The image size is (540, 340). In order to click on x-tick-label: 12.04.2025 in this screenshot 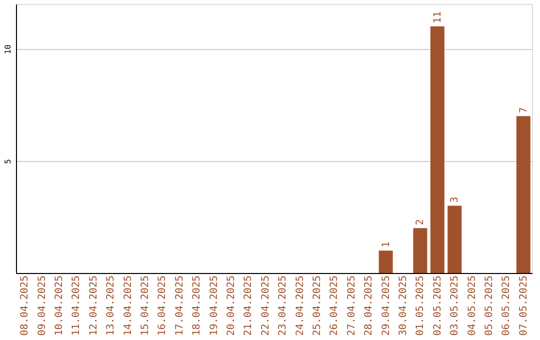, I will do `click(94, 306)`.